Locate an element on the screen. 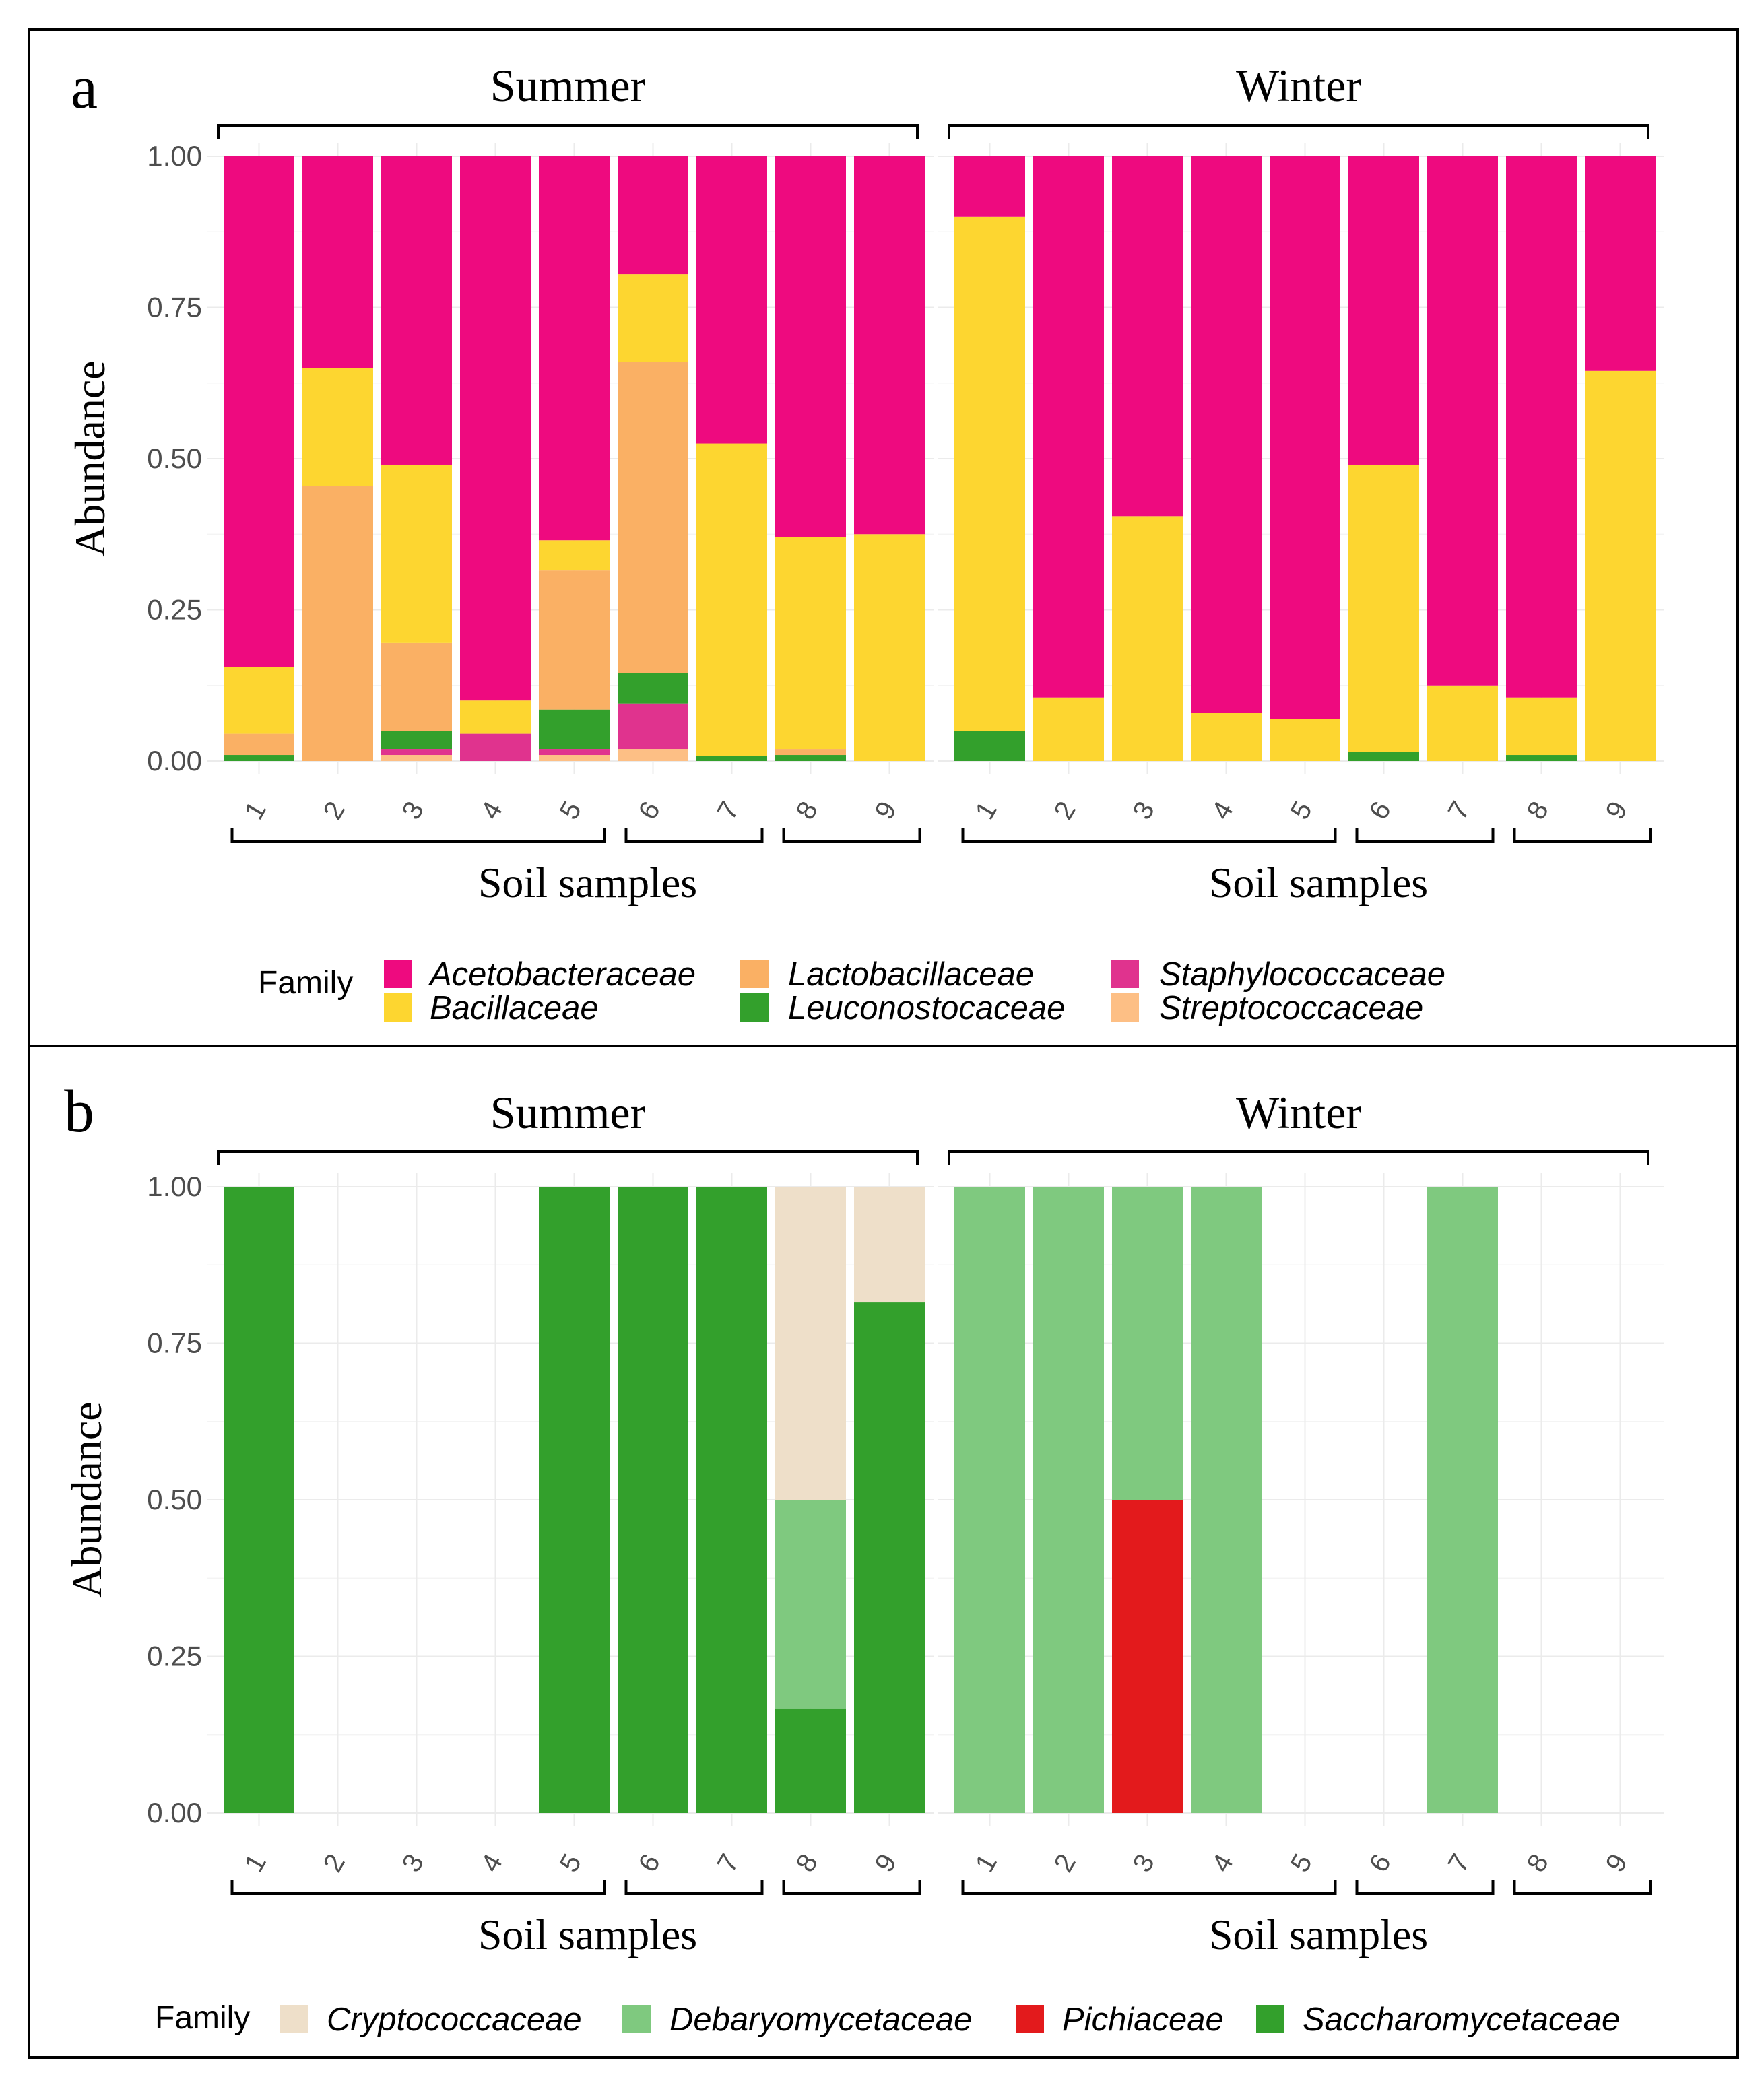 This screenshot has width=1764, height=2081. bar-segment-pichiaceae is located at coordinates (1147, 1657).